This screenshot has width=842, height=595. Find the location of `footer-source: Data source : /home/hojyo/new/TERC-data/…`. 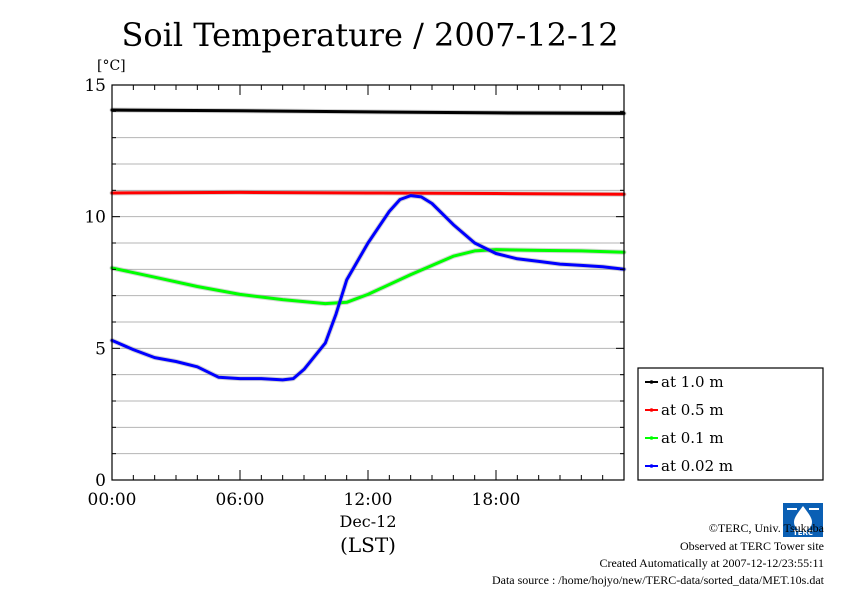

footer-source: Data source : /home/hojyo/new/TERC-data/… is located at coordinates (657, 580).